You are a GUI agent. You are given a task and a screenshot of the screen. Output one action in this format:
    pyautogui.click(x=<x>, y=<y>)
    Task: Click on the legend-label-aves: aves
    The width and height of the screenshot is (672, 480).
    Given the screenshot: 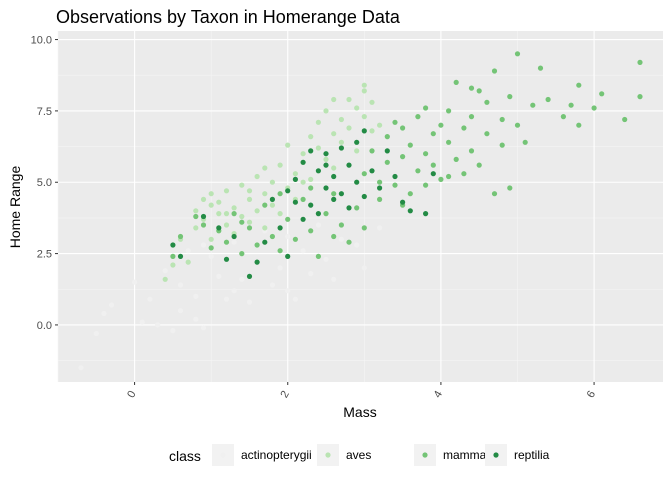 What is the action you would take?
    pyautogui.click(x=358, y=455)
    